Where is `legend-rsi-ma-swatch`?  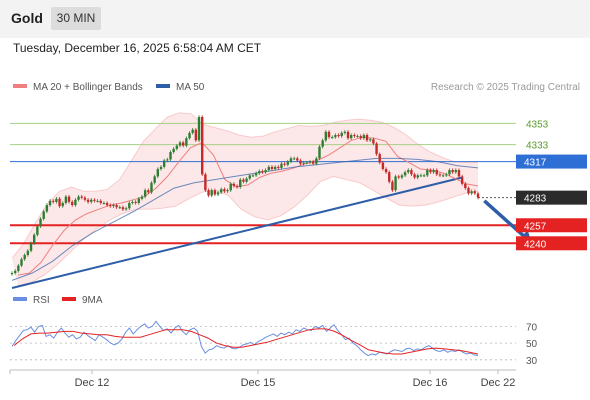
legend-rsi-ma-swatch is located at coordinates (69, 299).